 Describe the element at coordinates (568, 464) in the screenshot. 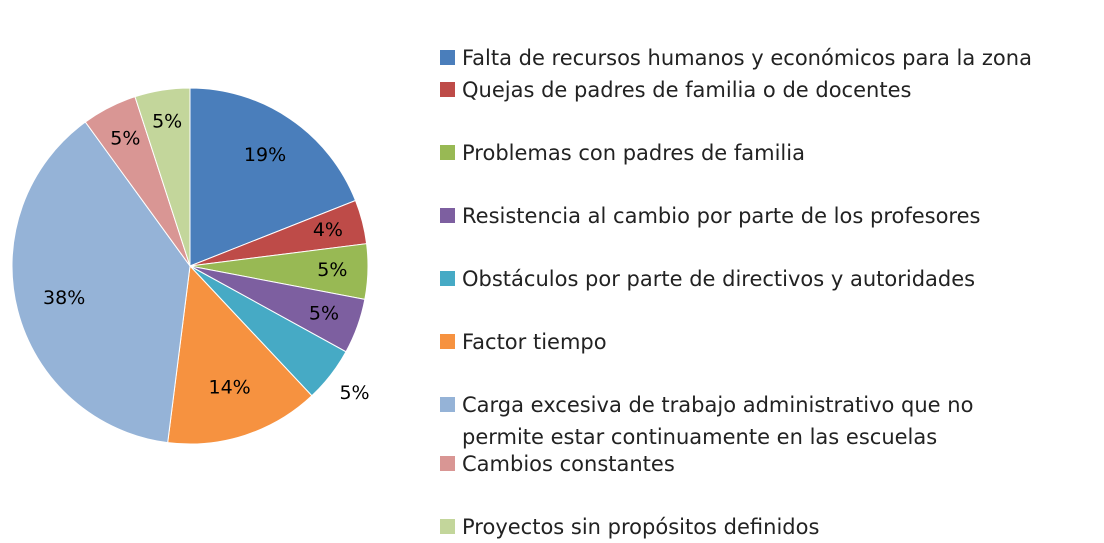

I see `legend-label: Cambios constantes` at that location.